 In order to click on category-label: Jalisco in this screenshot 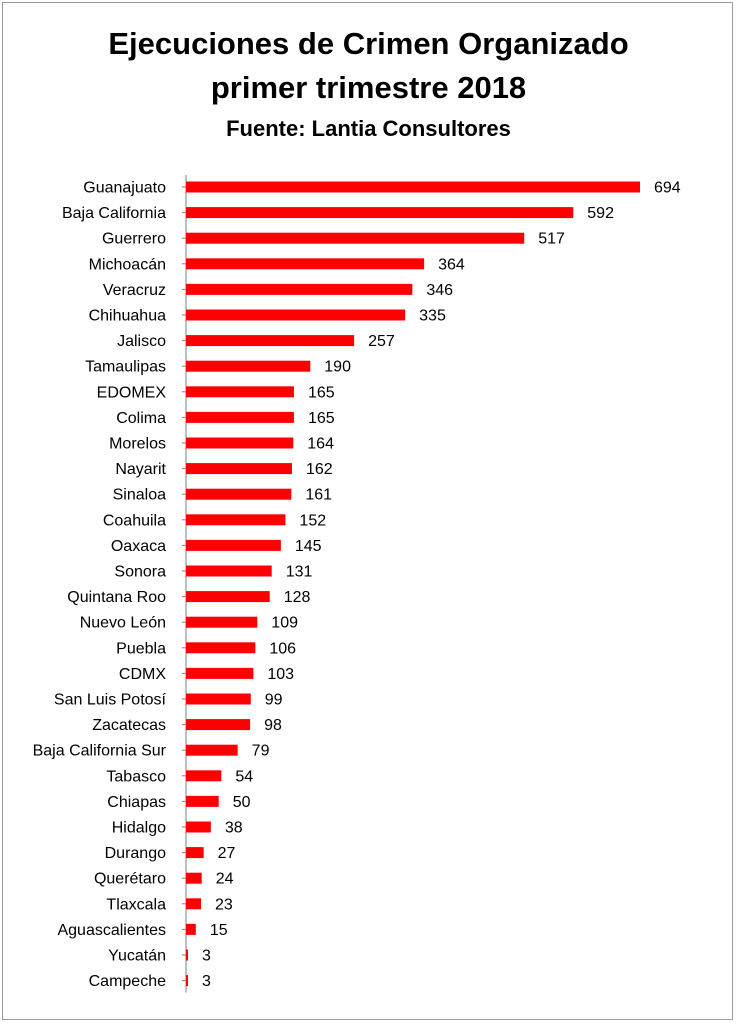, I will do `click(141, 341)`.